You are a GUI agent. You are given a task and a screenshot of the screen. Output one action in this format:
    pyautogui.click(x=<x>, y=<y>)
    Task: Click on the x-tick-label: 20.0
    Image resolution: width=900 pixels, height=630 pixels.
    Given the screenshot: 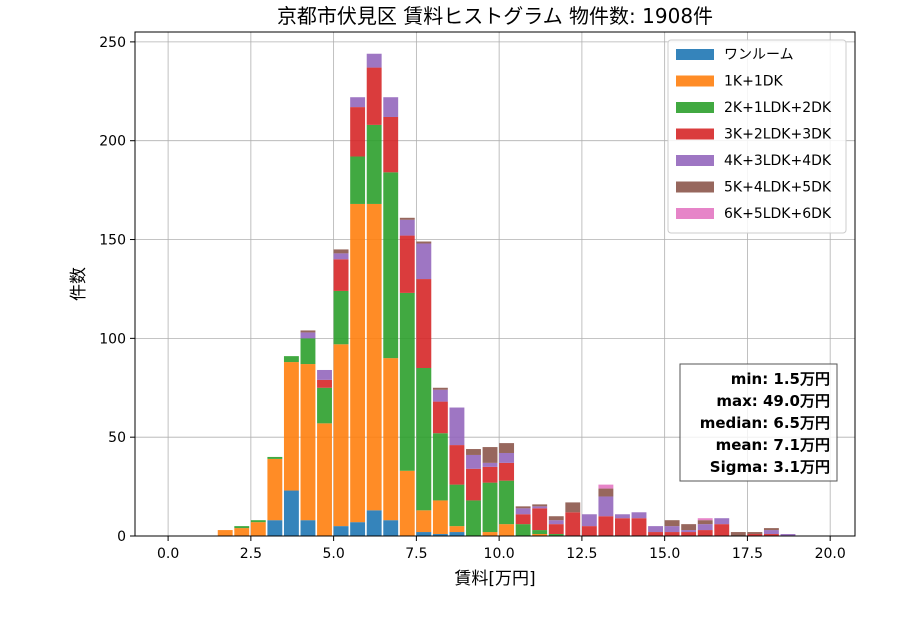 What is the action you would take?
    pyautogui.click(x=830, y=554)
    